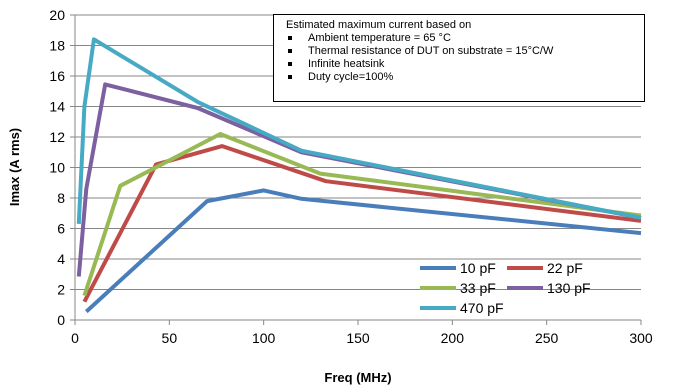  Describe the element at coordinates (453, 338) in the screenshot. I see `x-tick-label: 200` at that location.